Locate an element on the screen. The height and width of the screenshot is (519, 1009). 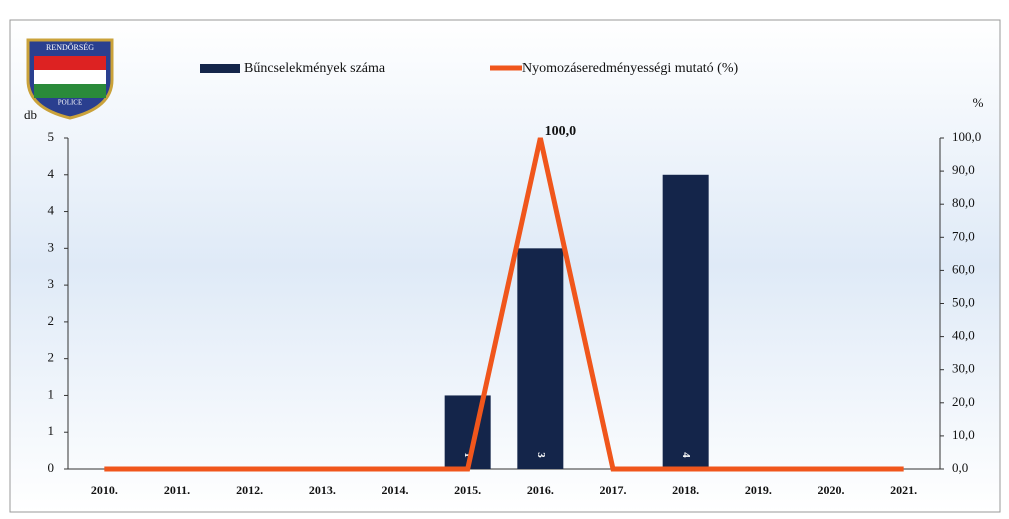
y2-tick-label: 70,0 is located at coordinates (963, 235).